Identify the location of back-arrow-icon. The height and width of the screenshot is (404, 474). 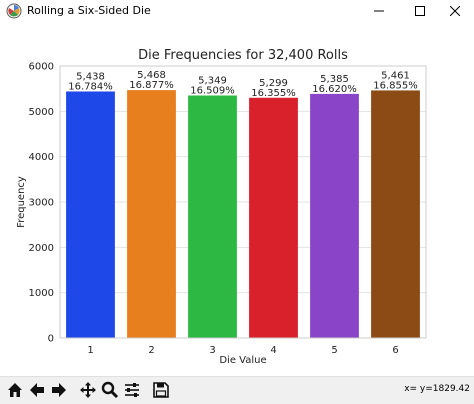
(37, 390).